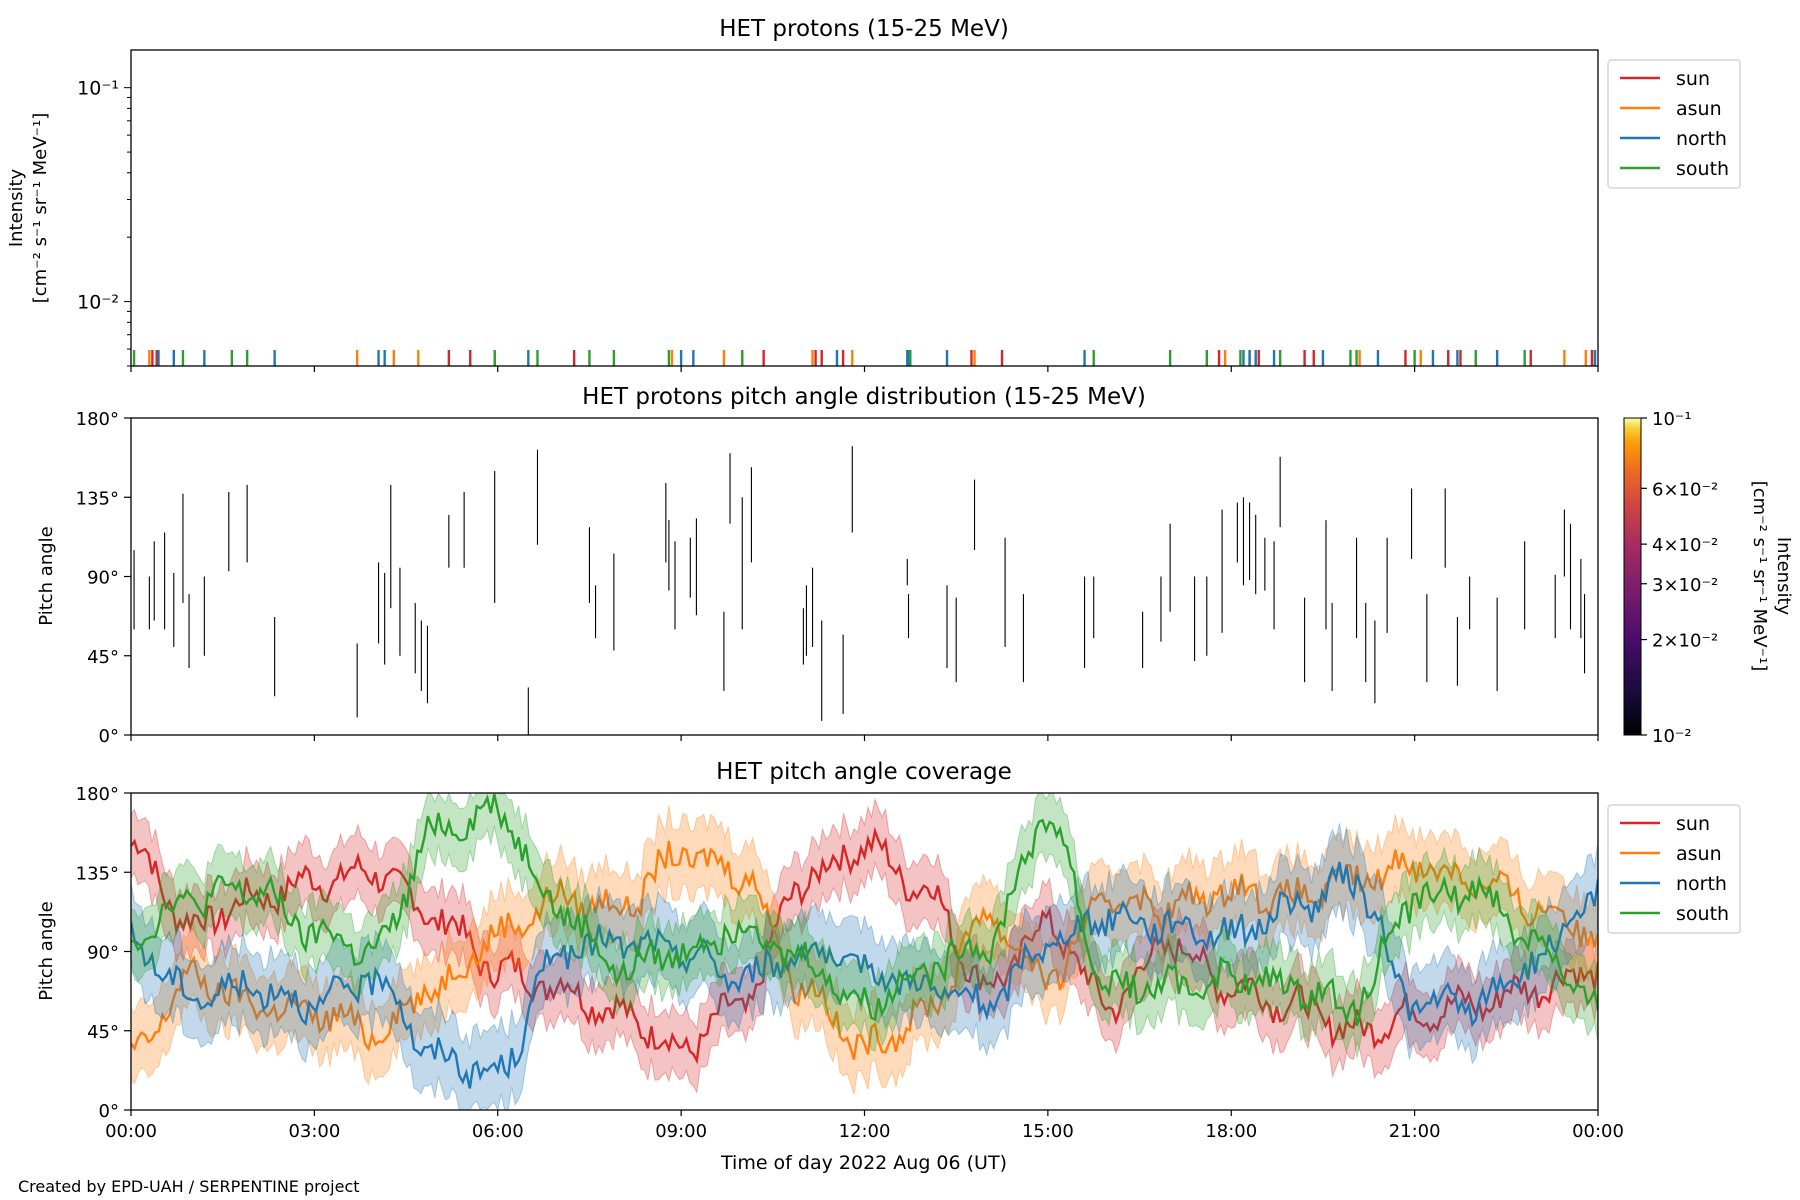 The height and width of the screenshot is (1200, 1800). What do you see at coordinates (1048, 1131) in the screenshot?
I see `x-tick-label: 15:00` at bounding box center [1048, 1131].